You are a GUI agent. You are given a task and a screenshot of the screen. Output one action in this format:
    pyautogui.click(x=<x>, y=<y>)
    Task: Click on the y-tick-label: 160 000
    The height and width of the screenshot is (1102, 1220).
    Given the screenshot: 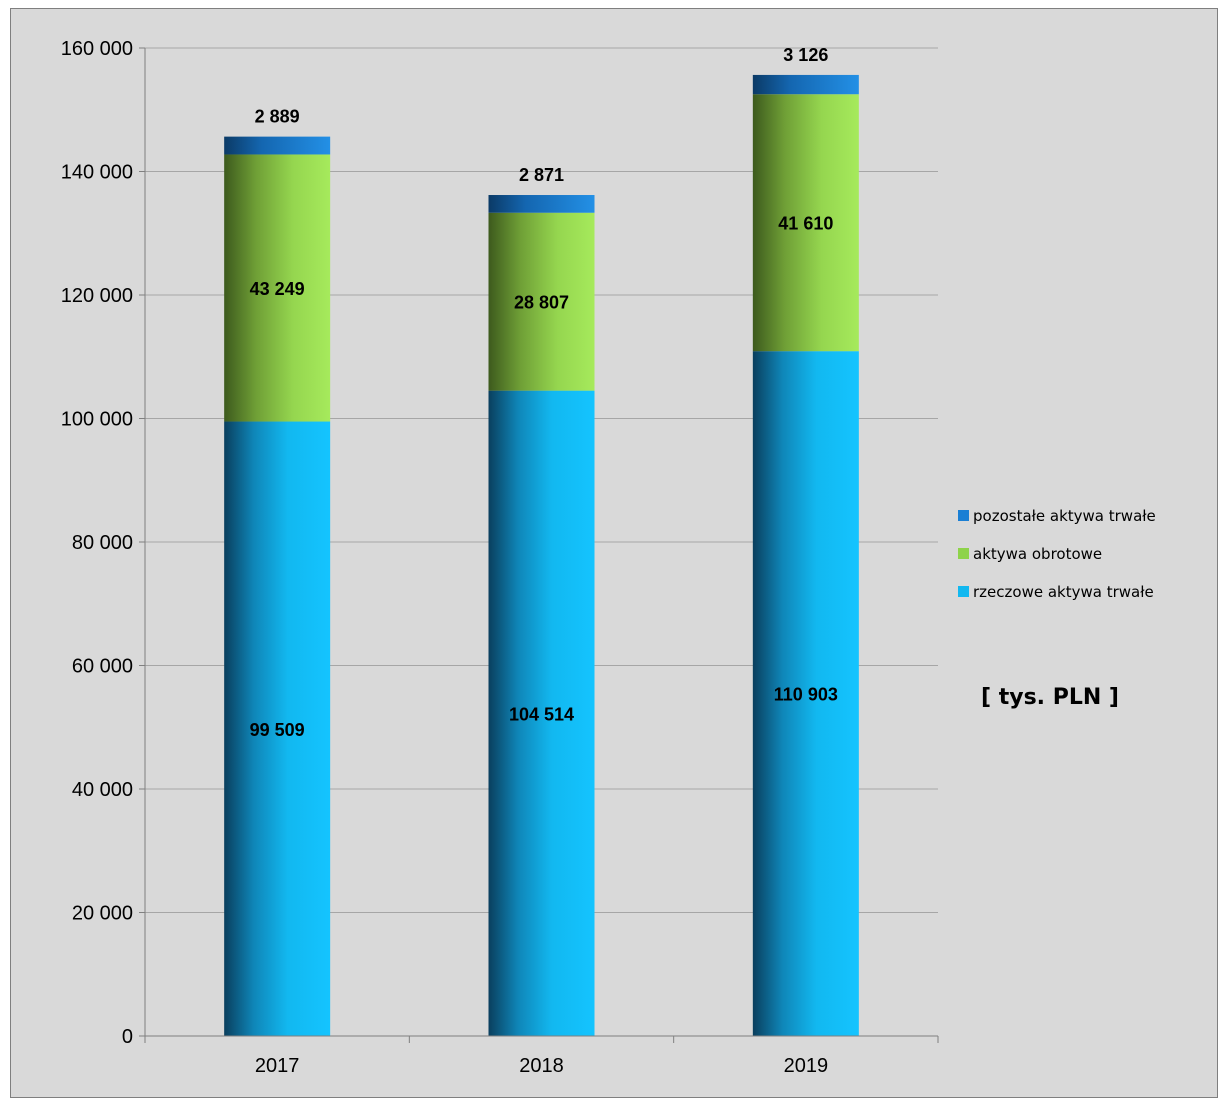 What is the action you would take?
    pyautogui.click(x=97, y=49)
    